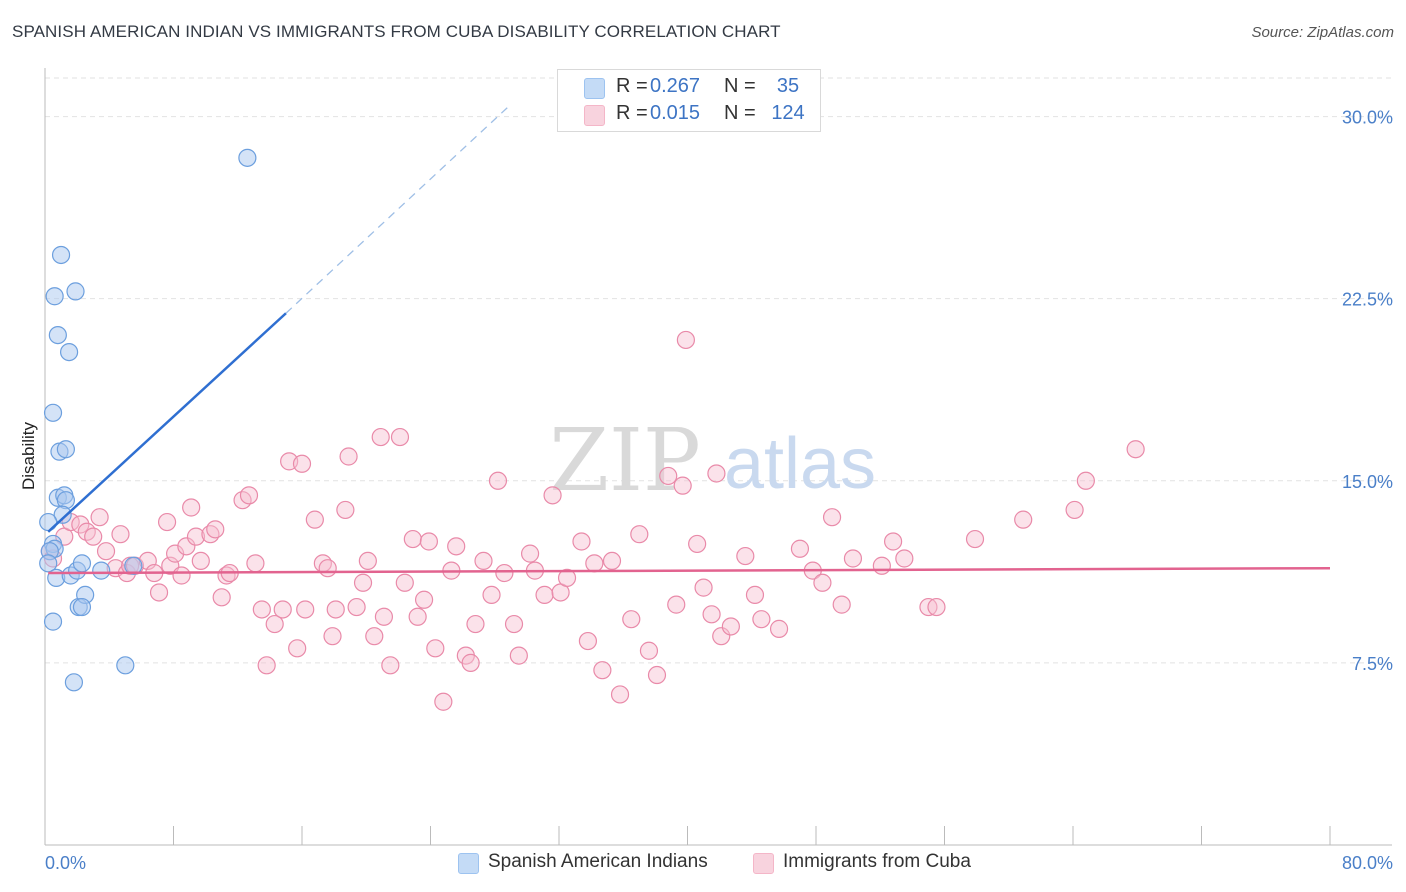 This screenshot has height=892, width=1406. I want to click on bottom-legend-swatch-blue, so click(468, 863).